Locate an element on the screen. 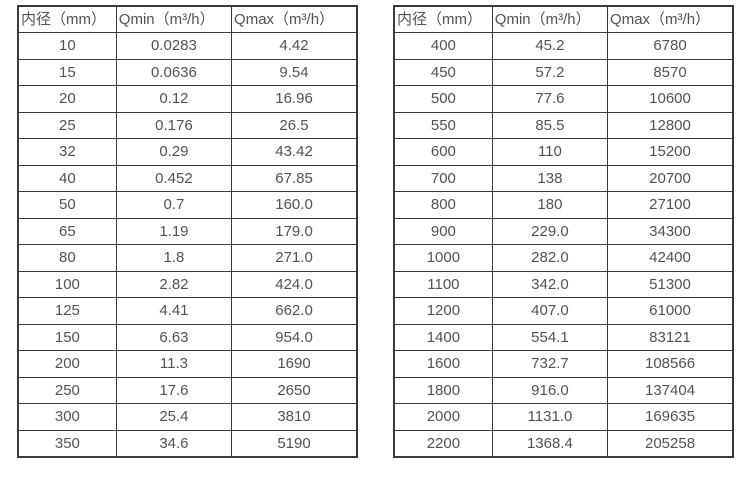  table-cell: 15200 is located at coordinates (670, 152).